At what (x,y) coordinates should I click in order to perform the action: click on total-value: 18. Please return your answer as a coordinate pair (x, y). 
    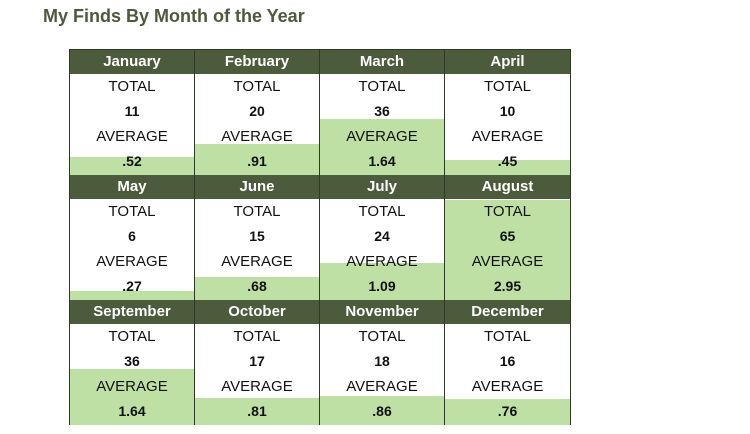
    Looking at the image, I should click on (382, 361).